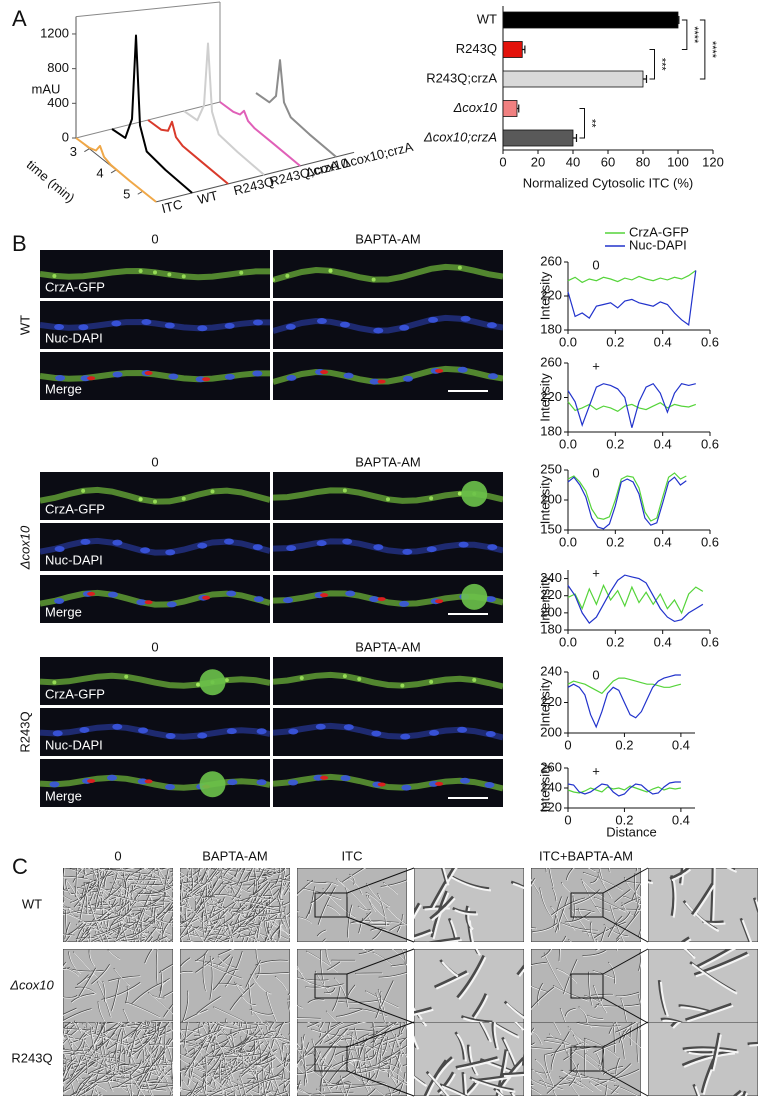  Describe the element at coordinates (662, 65) in the screenshot. I see `significance-label: ***` at that location.